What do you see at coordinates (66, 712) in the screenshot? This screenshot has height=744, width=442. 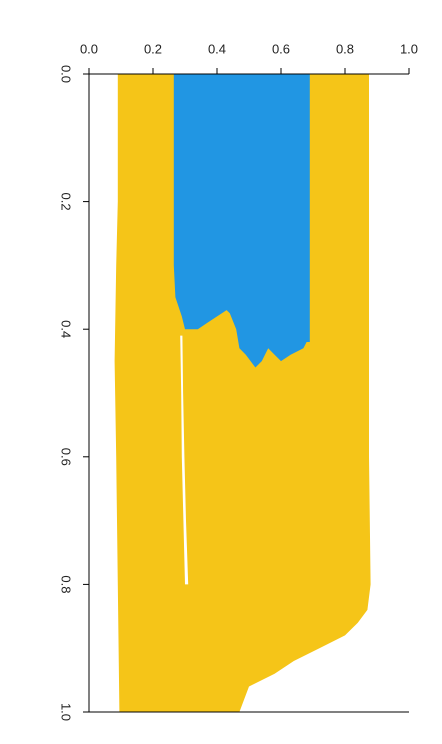 I see `y-tick-label: 1.0` at bounding box center [66, 712].